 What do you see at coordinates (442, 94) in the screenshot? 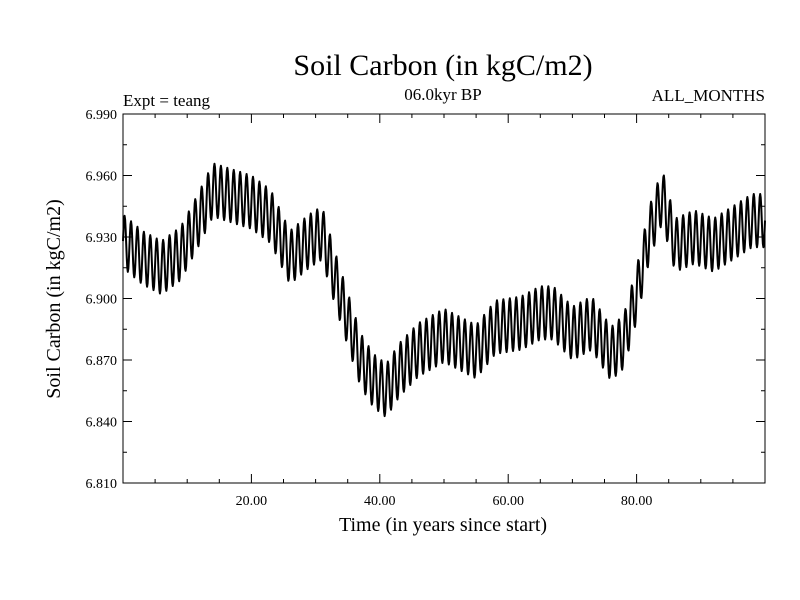
I see `chart-subtitle: 06.0kyr BP` at bounding box center [442, 94].